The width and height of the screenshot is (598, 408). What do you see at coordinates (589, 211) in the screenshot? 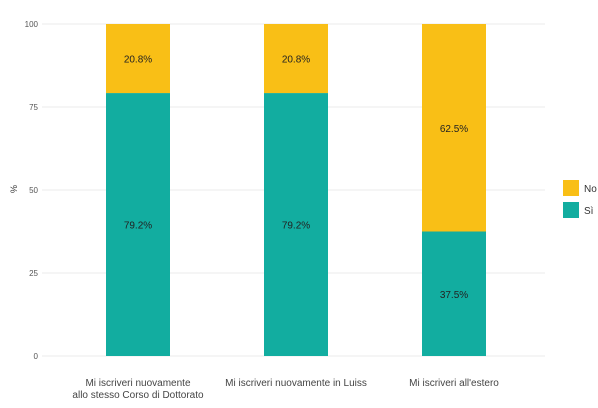
I see `legend-label: Sì` at bounding box center [589, 211].